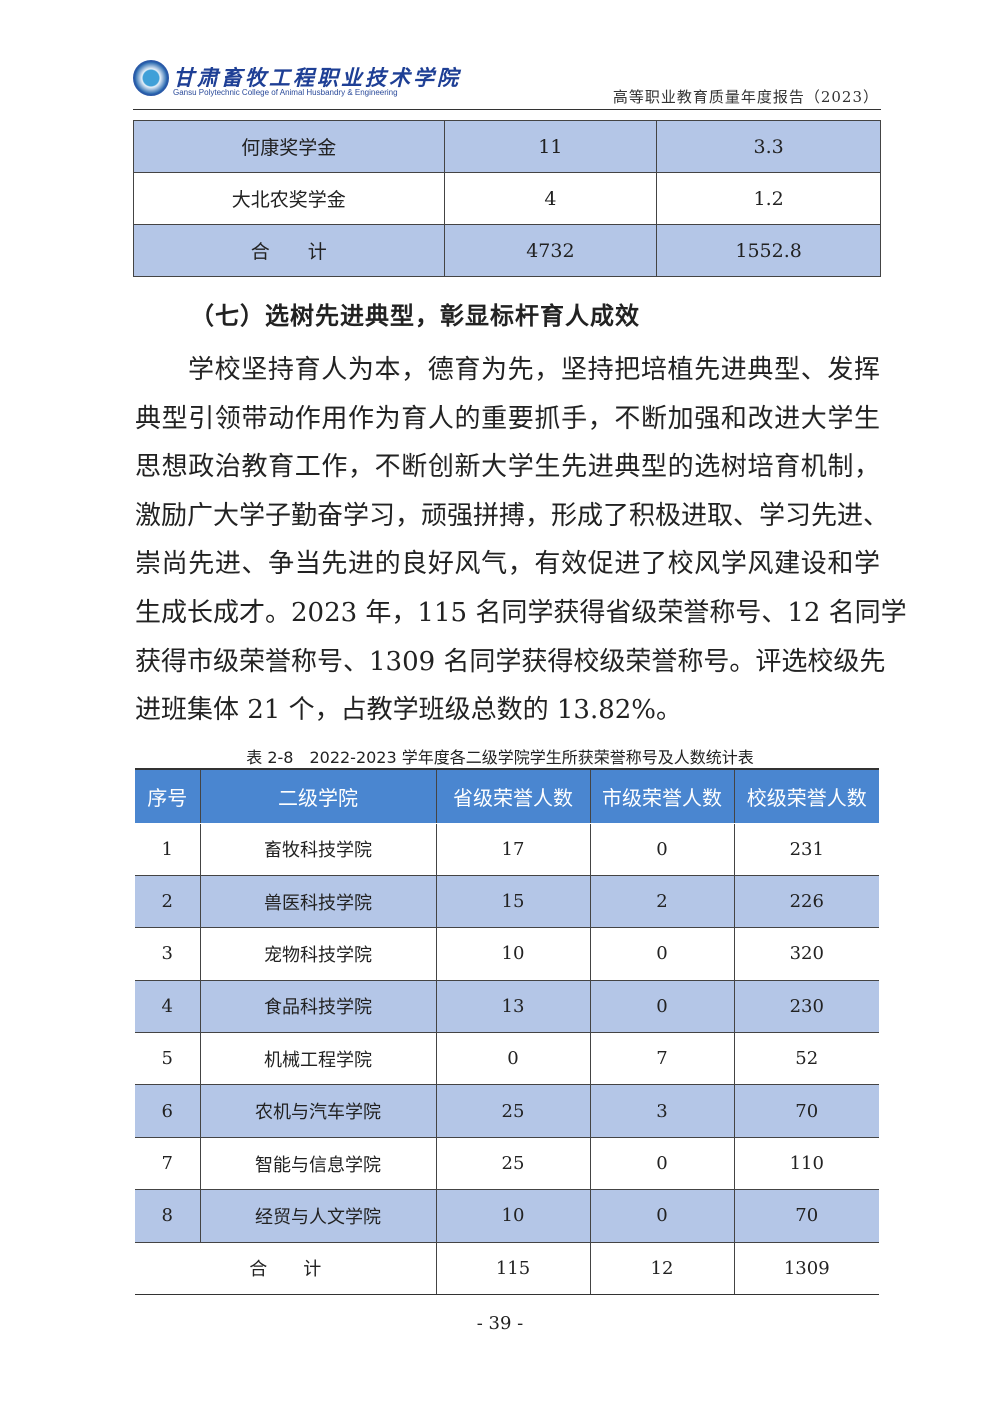 This screenshot has height=1414, width=1000. What do you see at coordinates (168, 849) in the screenshot?
I see `table-cell: 1` at bounding box center [168, 849].